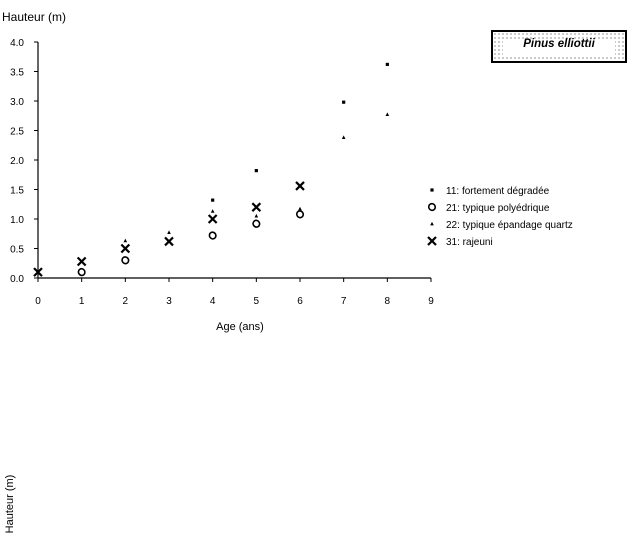  What do you see at coordinates (17, 132) in the screenshot?
I see `y-tick-label: 2.5` at bounding box center [17, 132].